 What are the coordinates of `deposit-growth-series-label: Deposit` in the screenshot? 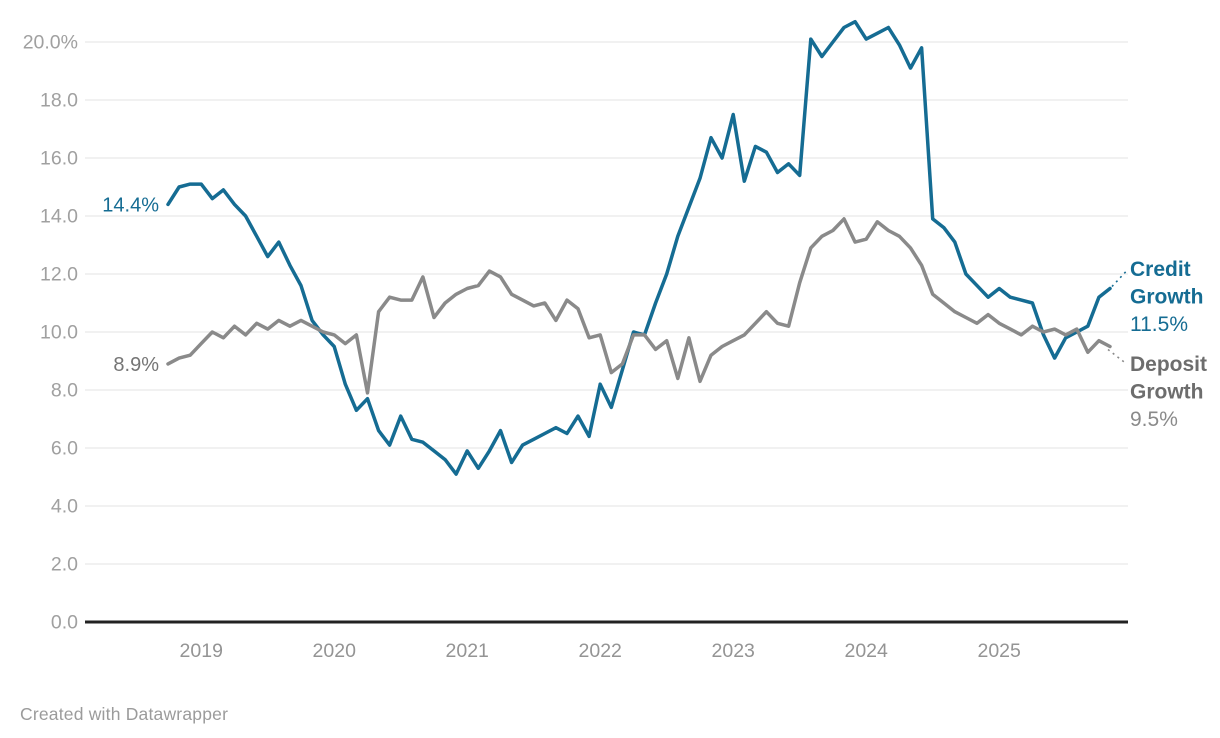 It's located at (1168, 364).